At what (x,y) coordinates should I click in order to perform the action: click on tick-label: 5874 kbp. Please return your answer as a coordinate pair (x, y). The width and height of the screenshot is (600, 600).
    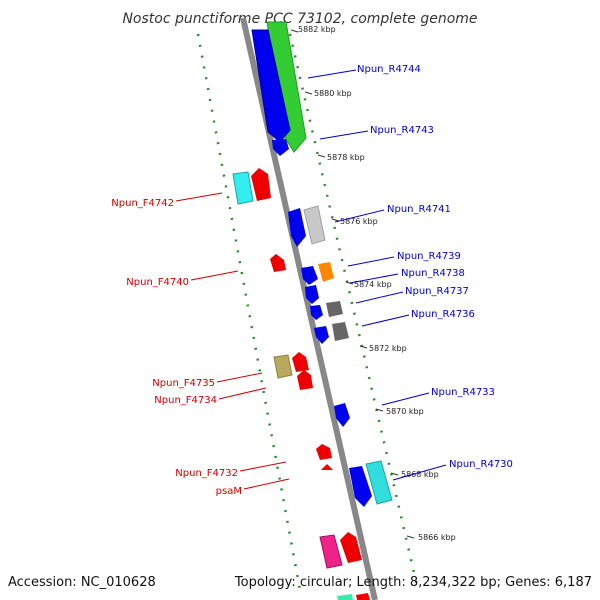
    Looking at the image, I should click on (373, 284).